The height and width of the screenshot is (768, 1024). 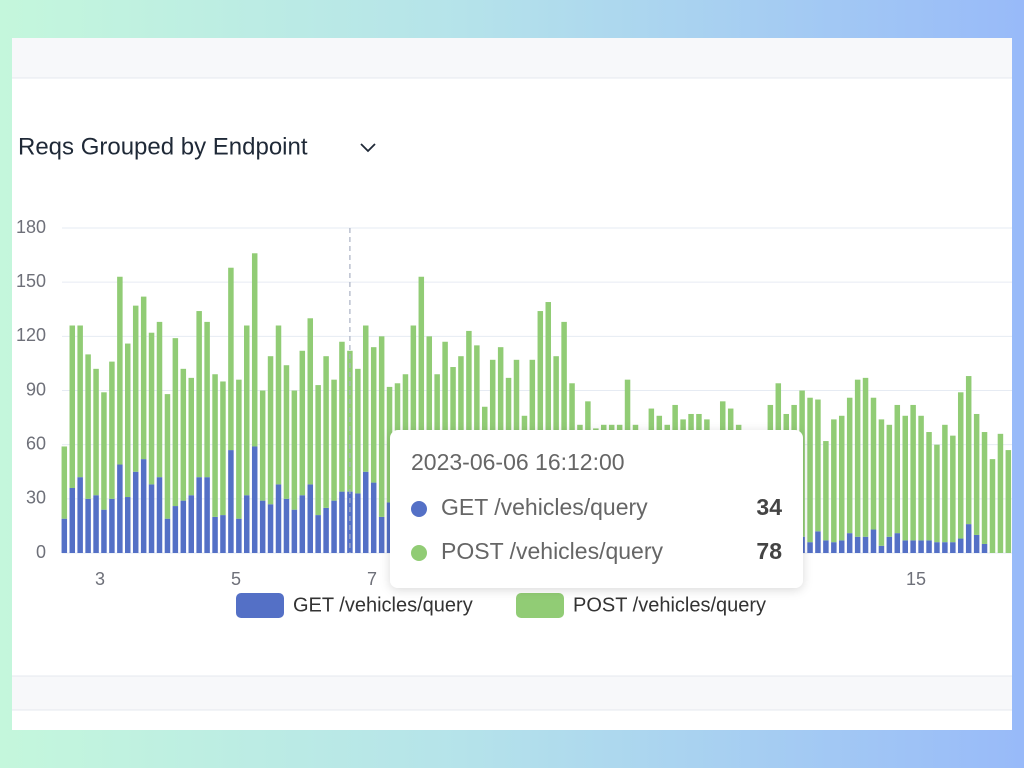 I want to click on x-tick-label: 3, so click(x=100, y=579).